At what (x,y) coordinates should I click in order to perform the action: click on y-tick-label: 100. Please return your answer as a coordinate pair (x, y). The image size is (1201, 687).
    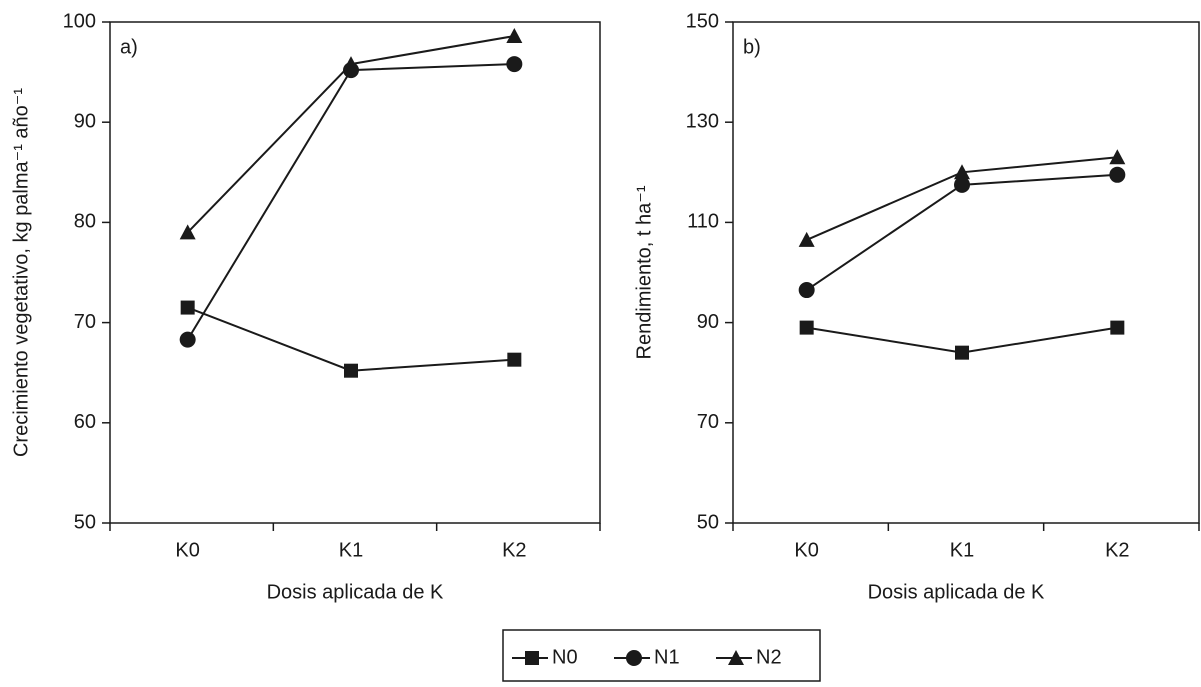
    Looking at the image, I should click on (79, 21).